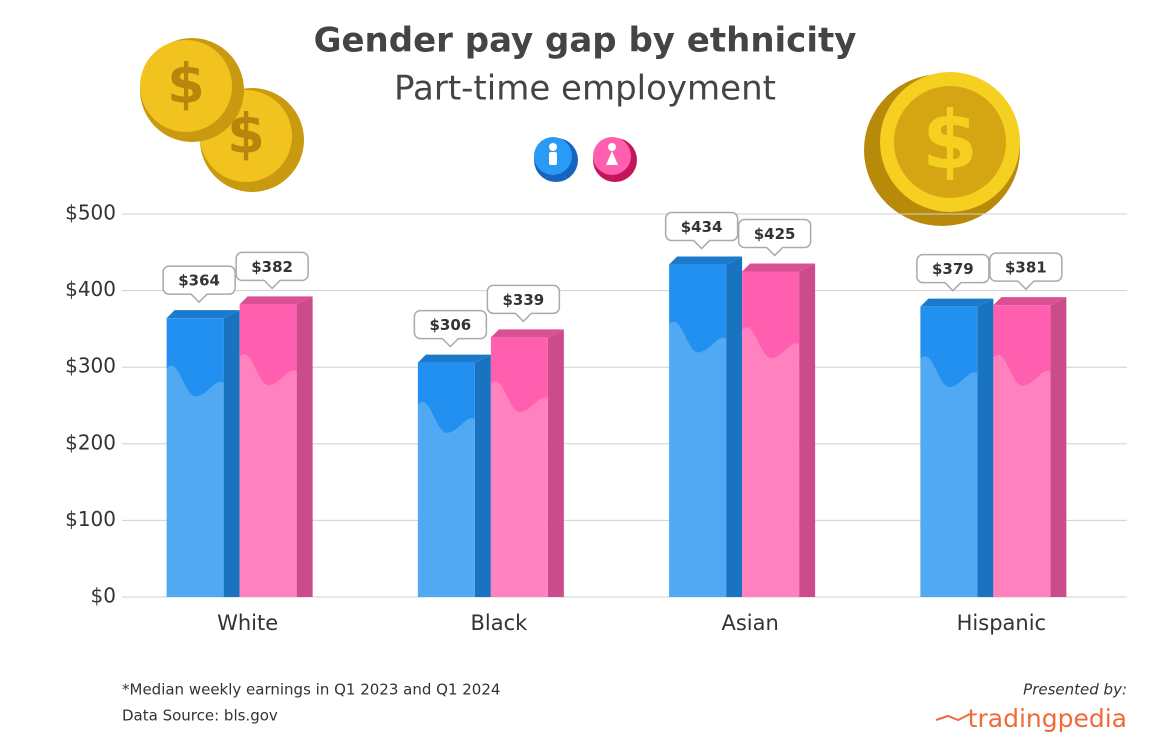 The height and width of the screenshot is (752, 1169). Describe the element at coordinates (702, 227) in the screenshot. I see `value-label: $434` at that location.